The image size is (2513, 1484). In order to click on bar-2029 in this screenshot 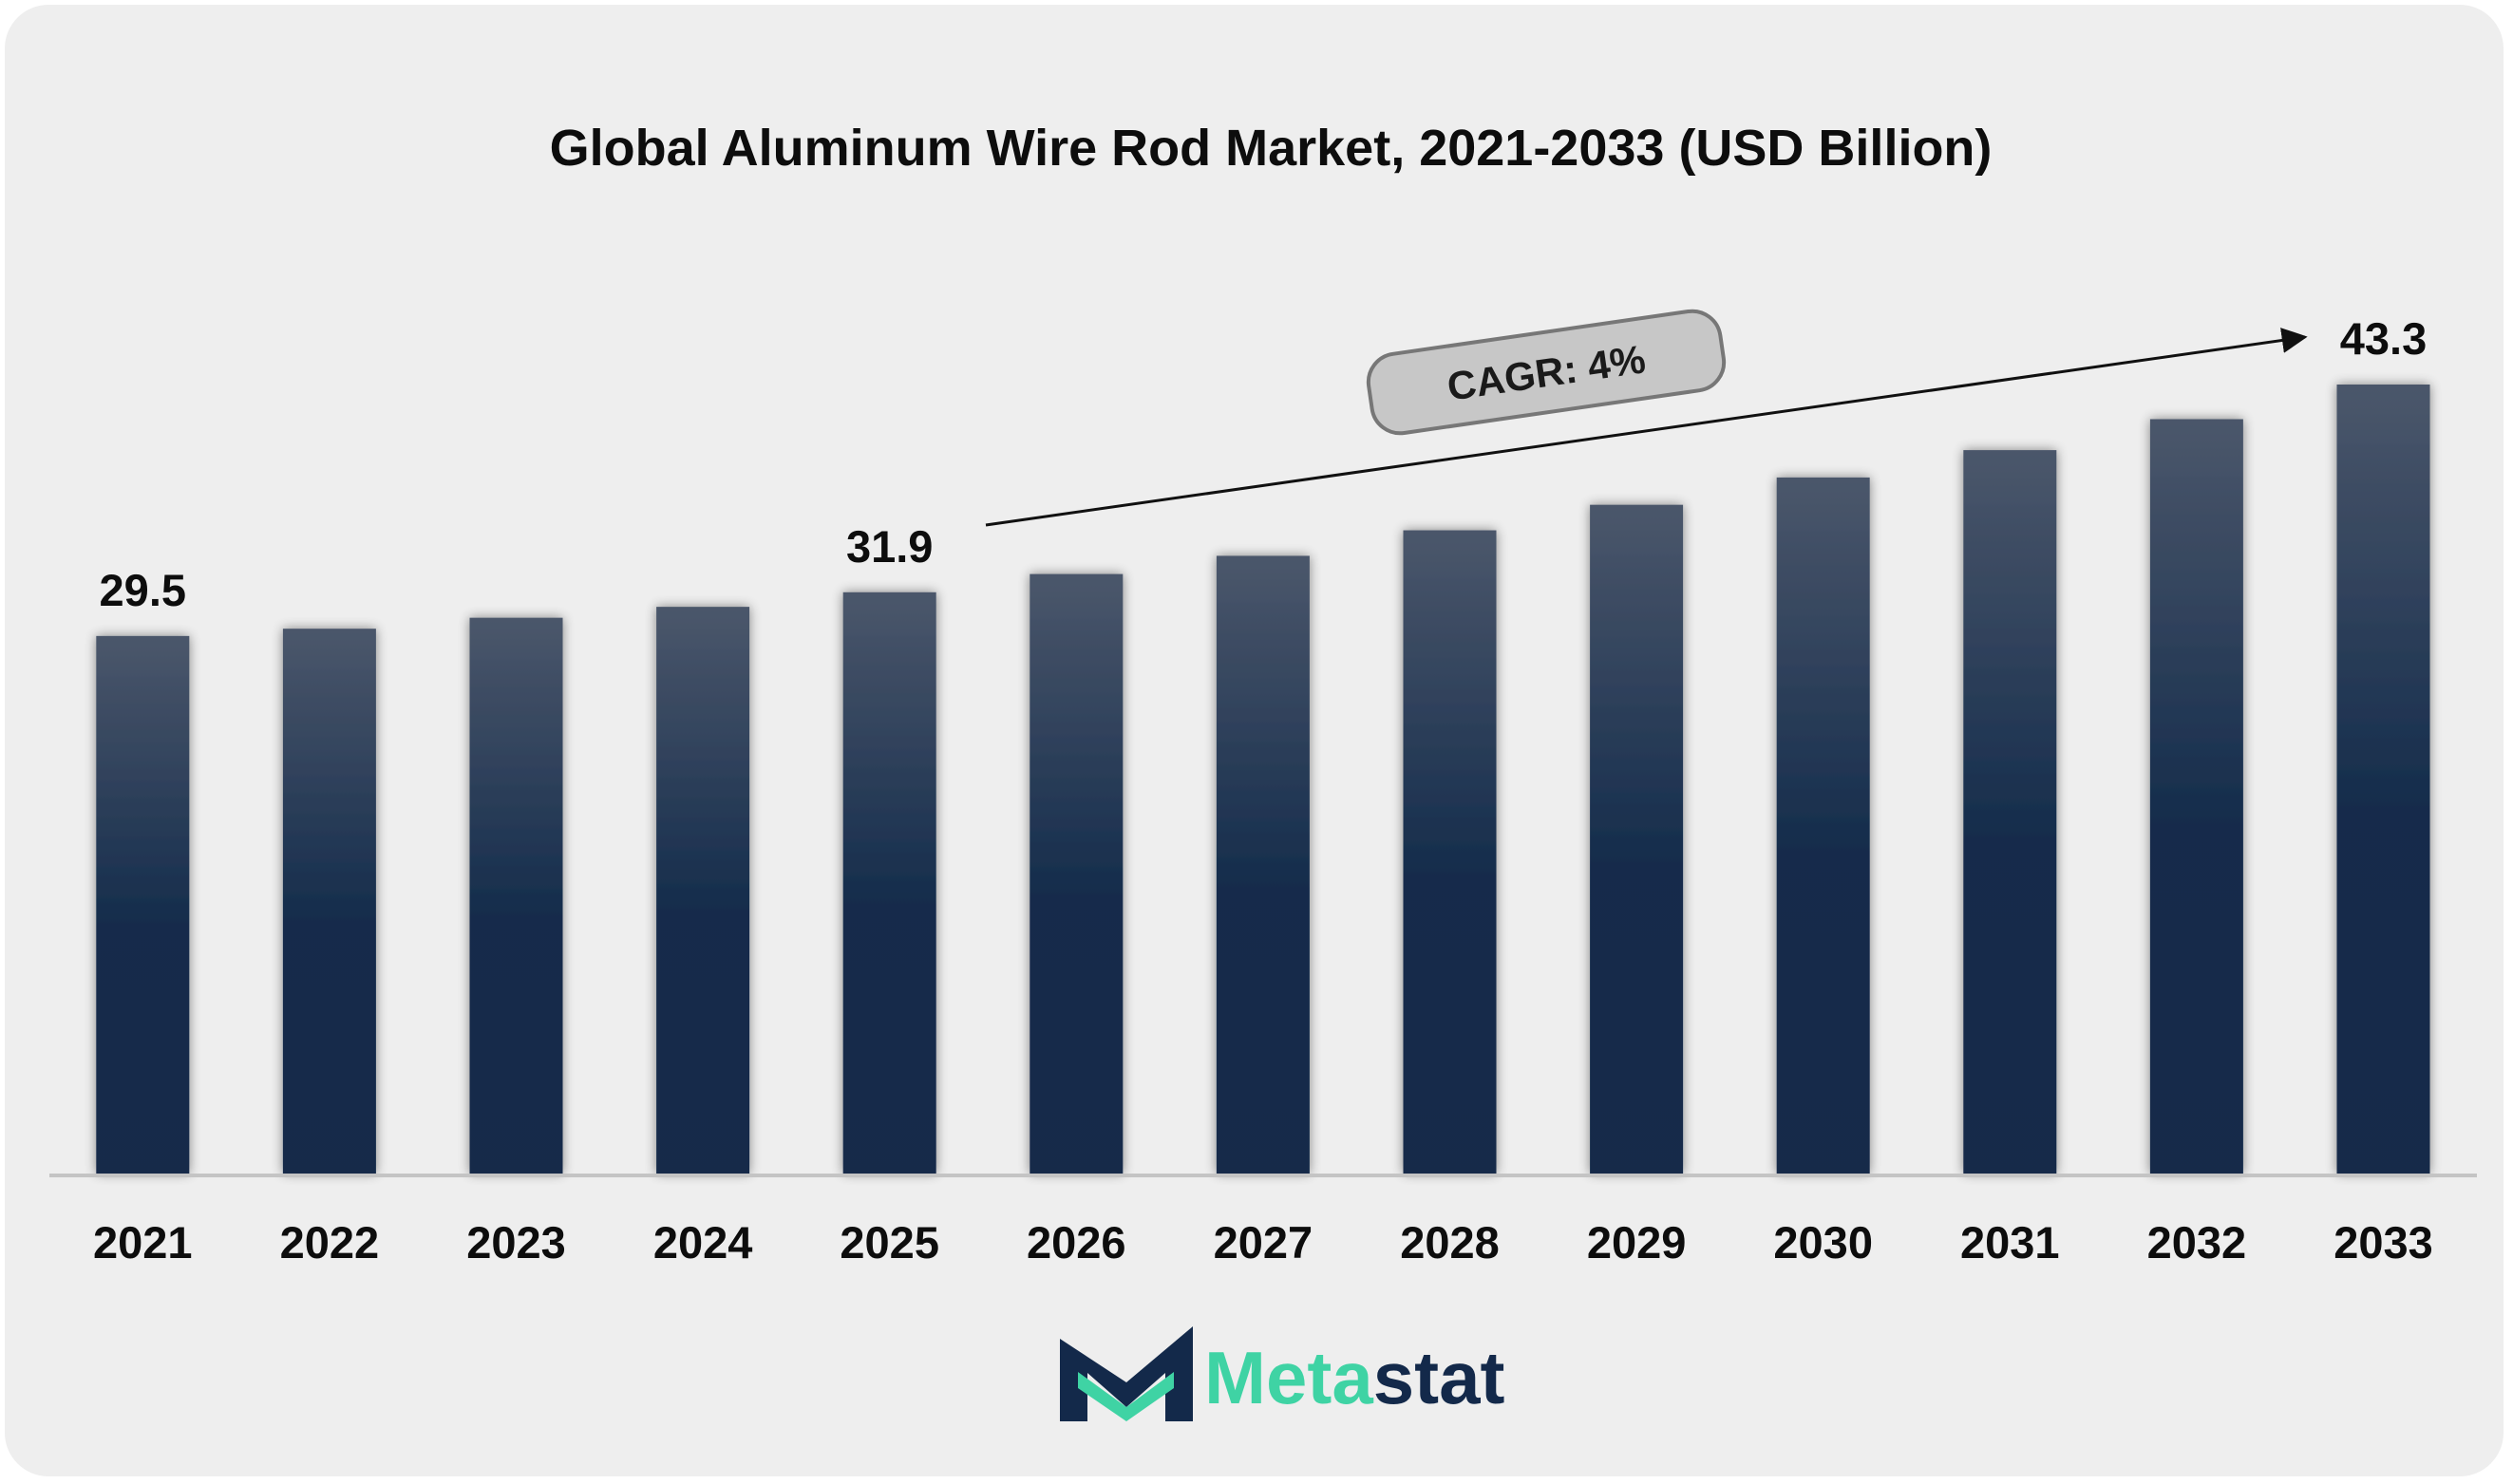, I will do `click(1637, 839)`.